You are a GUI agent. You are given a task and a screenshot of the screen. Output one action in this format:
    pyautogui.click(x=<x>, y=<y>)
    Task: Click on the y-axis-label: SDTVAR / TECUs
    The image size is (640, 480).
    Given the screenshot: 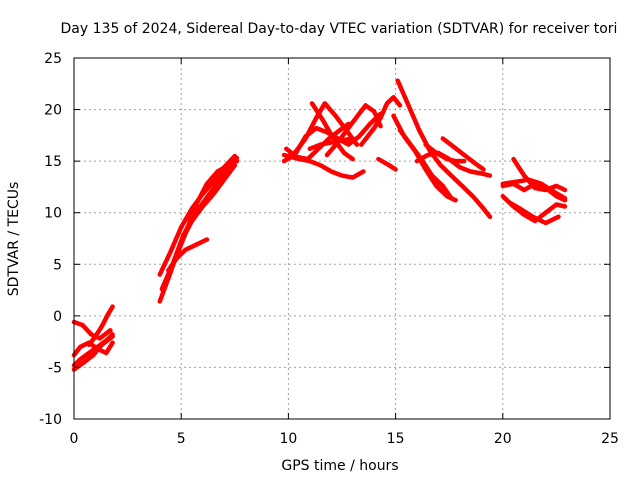 What is the action you would take?
    pyautogui.click(x=14, y=239)
    